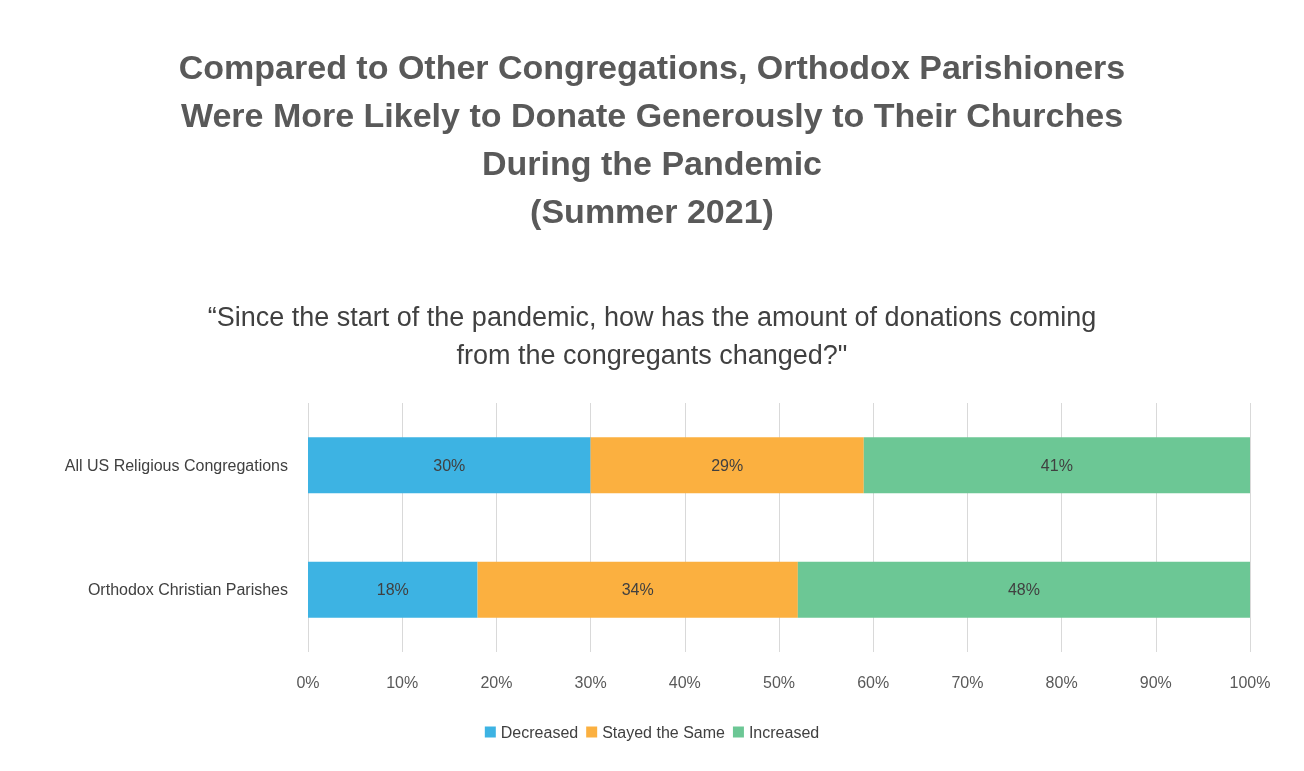  What do you see at coordinates (684, 682) in the screenshot?
I see `x-tick-label: 40%` at bounding box center [684, 682].